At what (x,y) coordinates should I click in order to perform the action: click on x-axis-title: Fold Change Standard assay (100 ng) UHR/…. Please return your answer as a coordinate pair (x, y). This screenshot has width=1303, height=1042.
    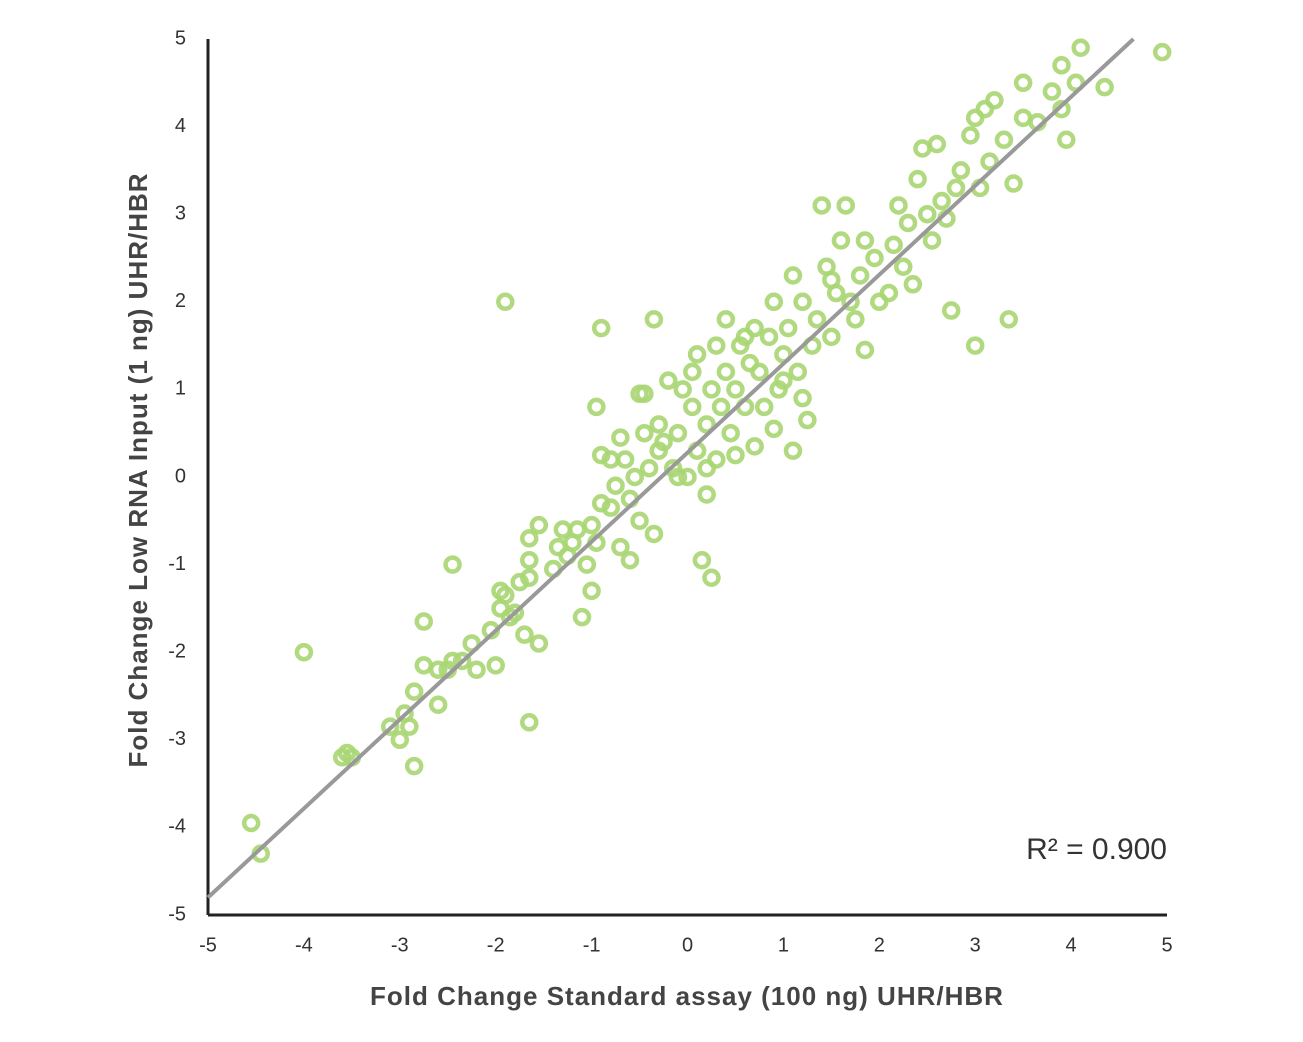
    Looking at the image, I should click on (687, 996).